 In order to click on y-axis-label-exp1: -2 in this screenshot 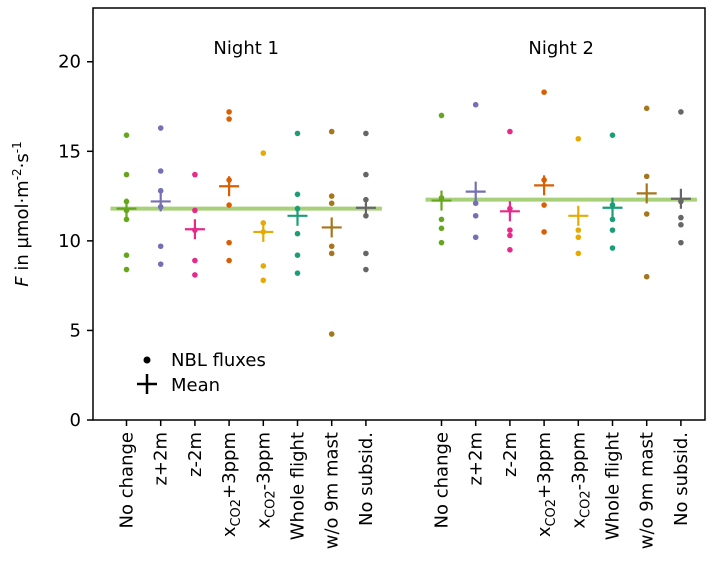, I will do `click(17, 174)`.